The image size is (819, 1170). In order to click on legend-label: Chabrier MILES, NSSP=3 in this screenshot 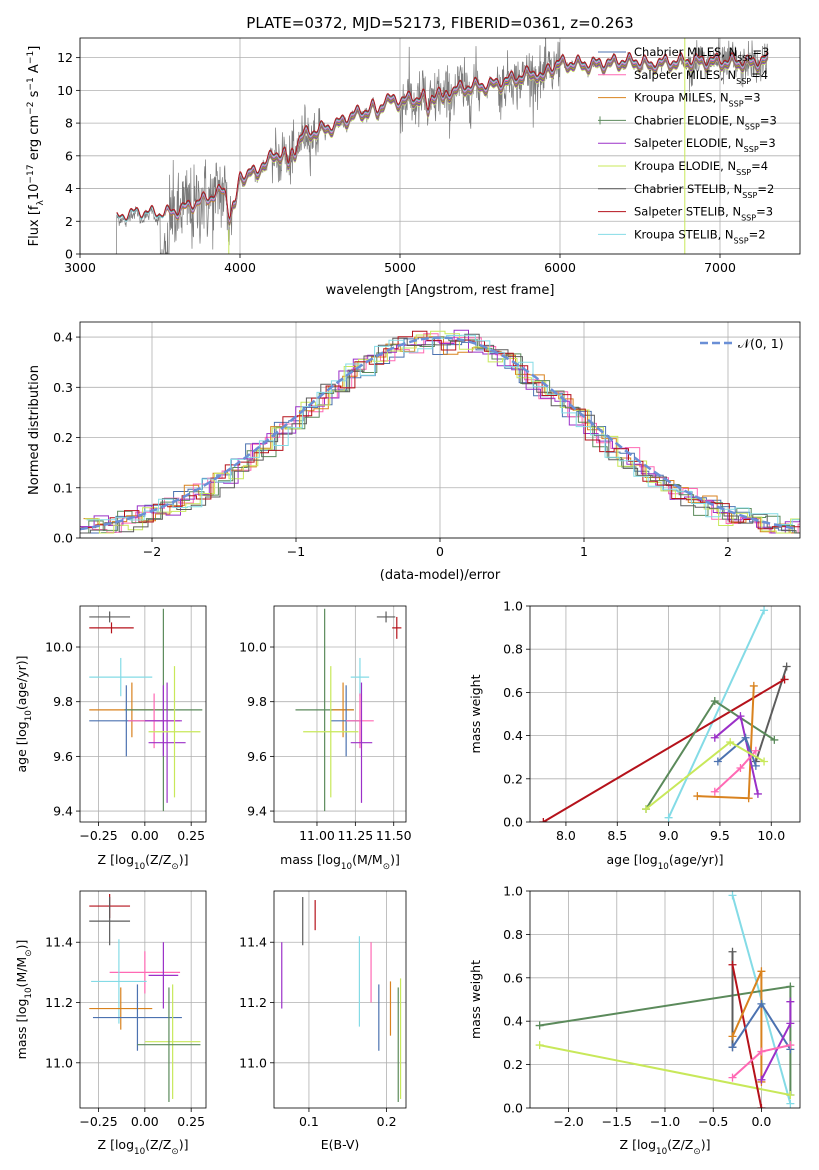, I will do `click(701, 54)`.